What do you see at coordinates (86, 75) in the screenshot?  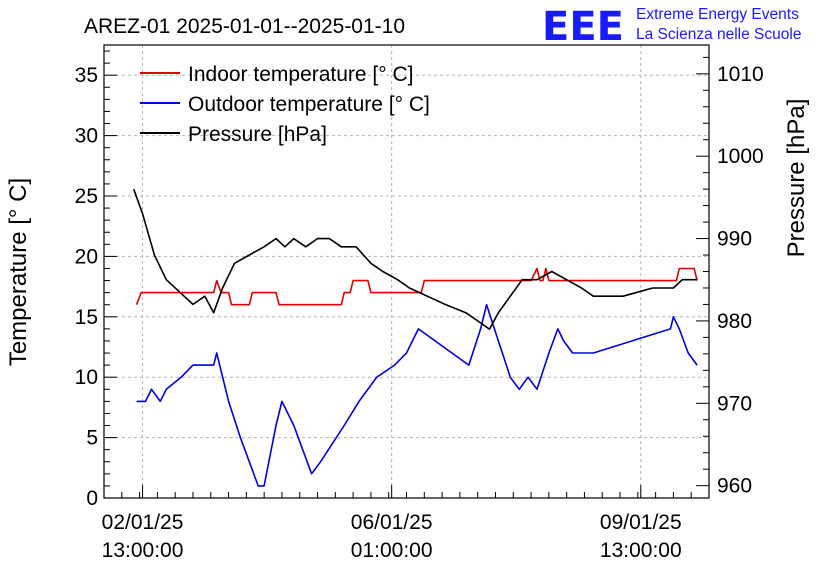 I see `y-tick-label: 35` at bounding box center [86, 75].